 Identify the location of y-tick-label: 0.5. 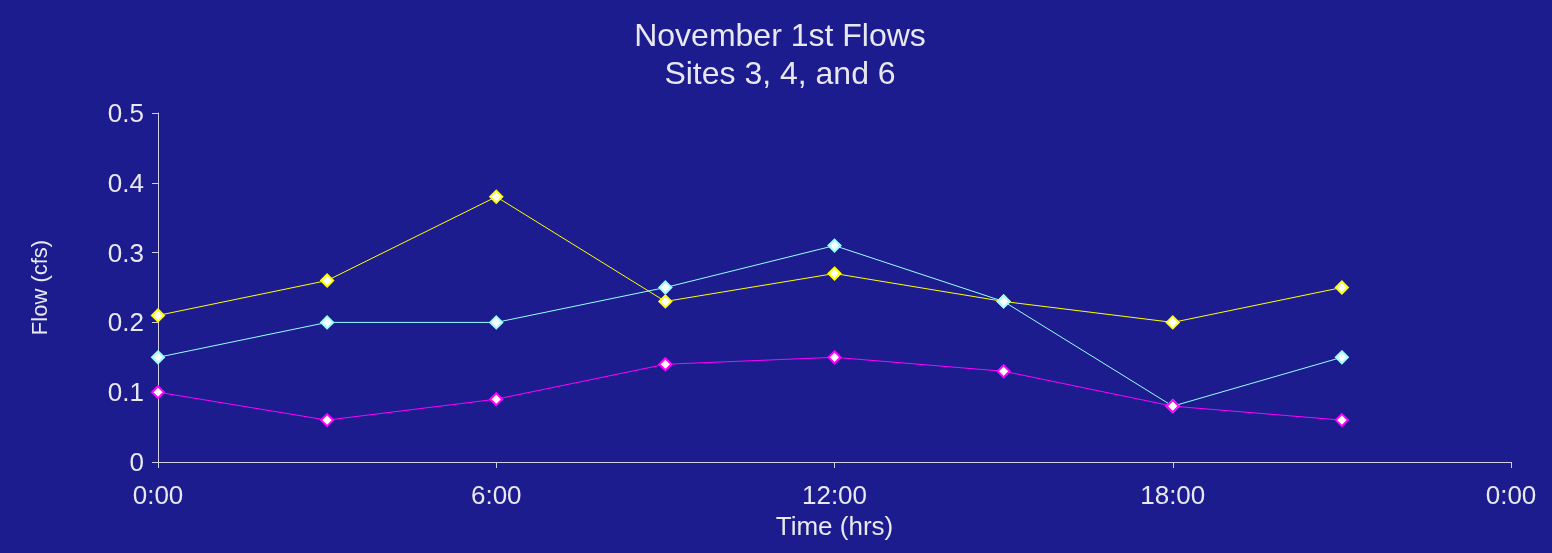
(125, 113).